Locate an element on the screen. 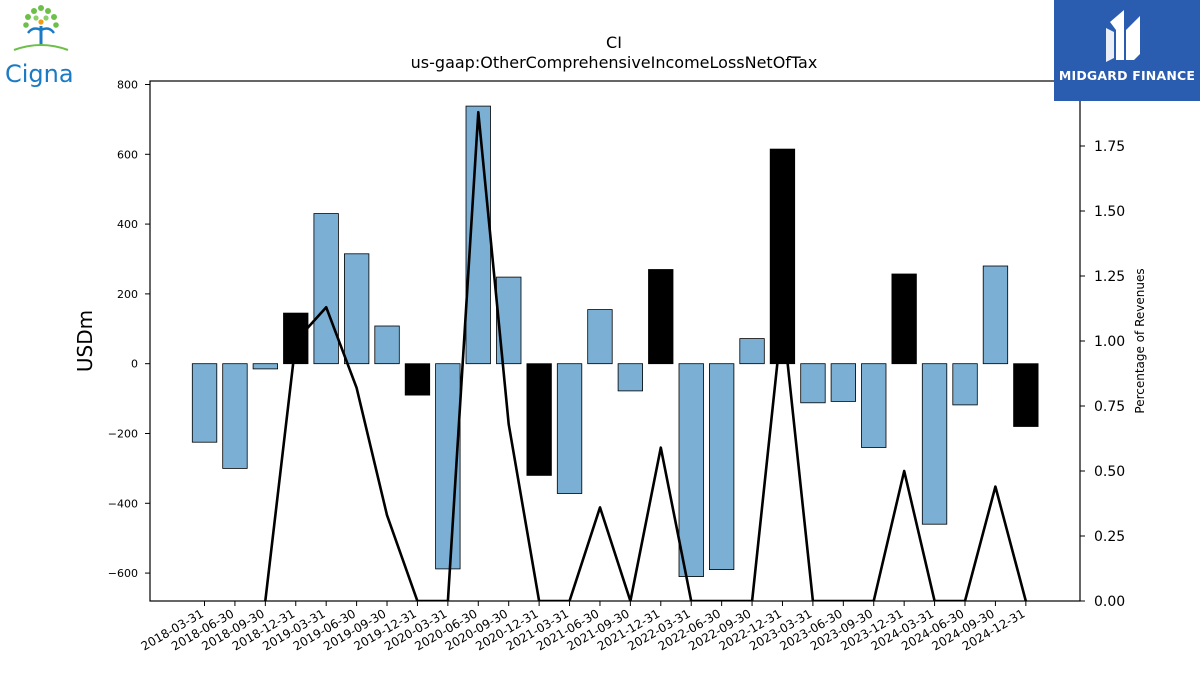  y2-tick-label: 1.75 is located at coordinates (1109, 147).